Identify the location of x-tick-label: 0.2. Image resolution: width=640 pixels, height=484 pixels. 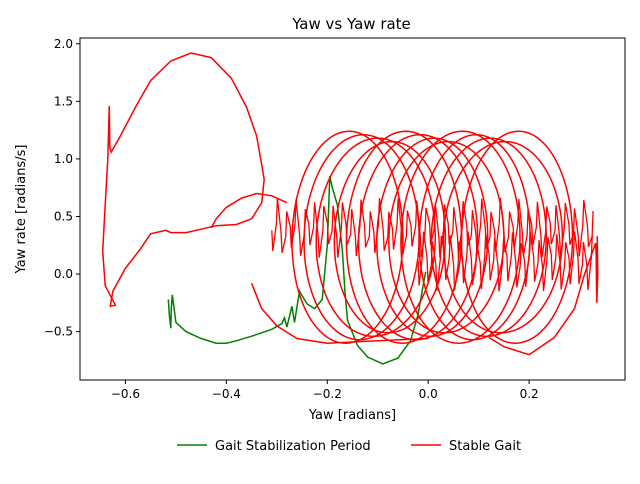
(529, 394).